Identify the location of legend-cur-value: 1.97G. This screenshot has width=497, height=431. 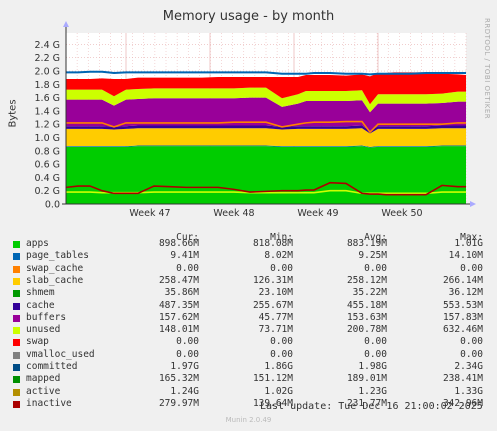
(184, 366).